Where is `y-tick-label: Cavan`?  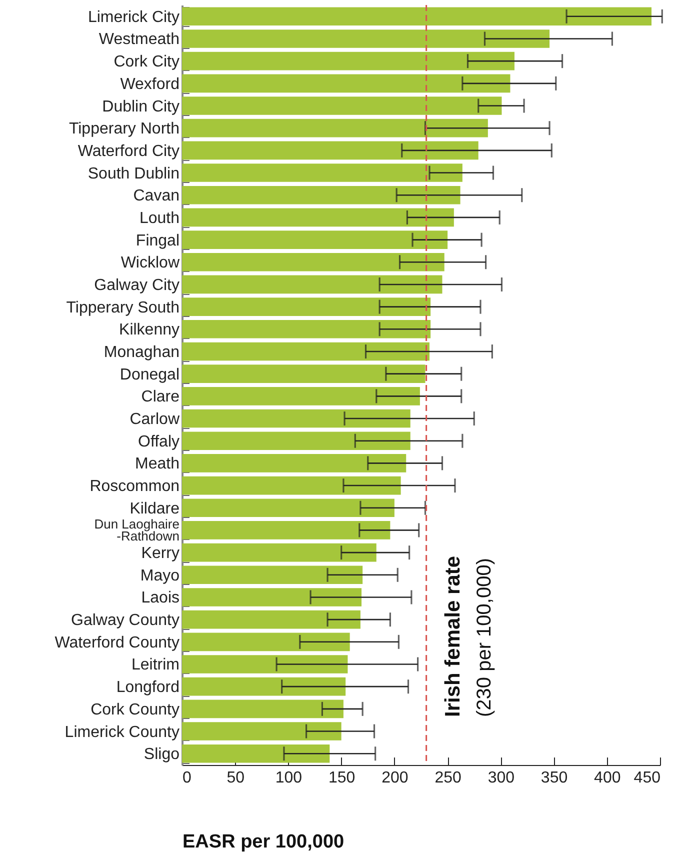
y-tick-label: Cavan is located at coordinates (156, 196).